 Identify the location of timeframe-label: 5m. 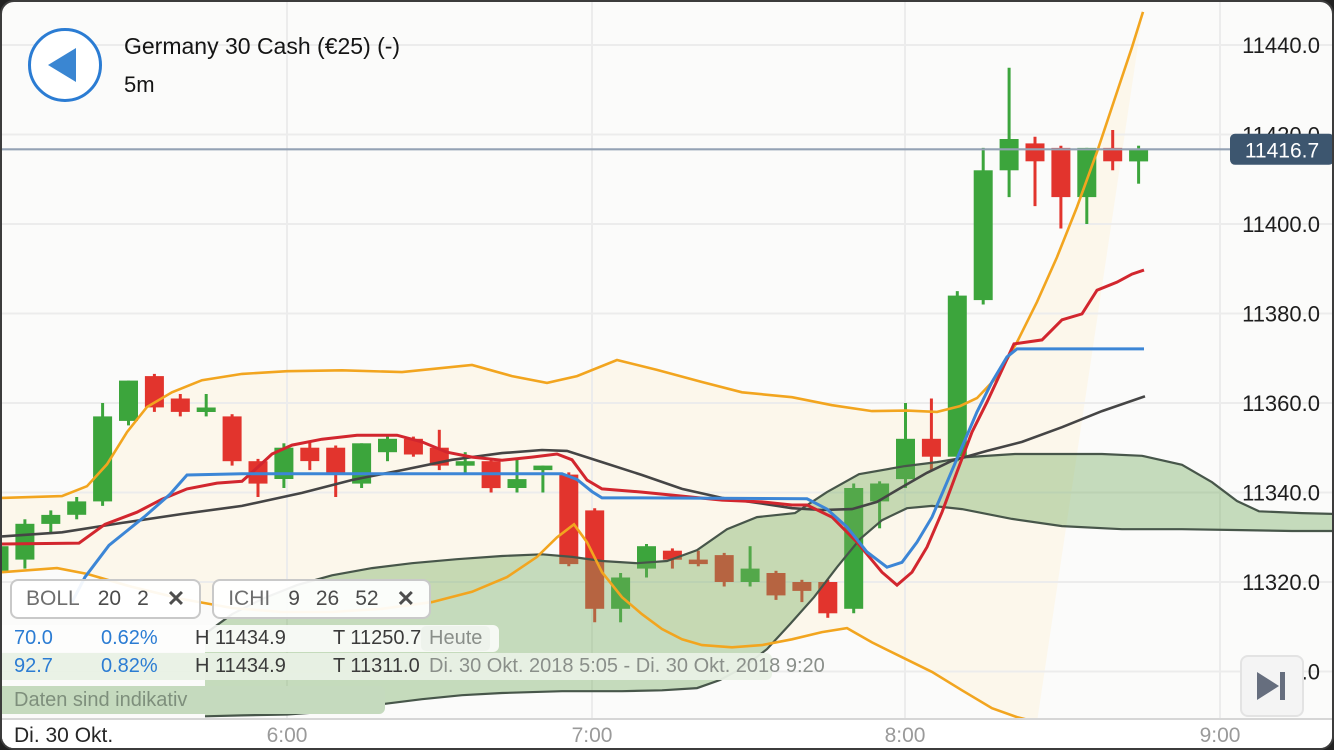
(139, 84).